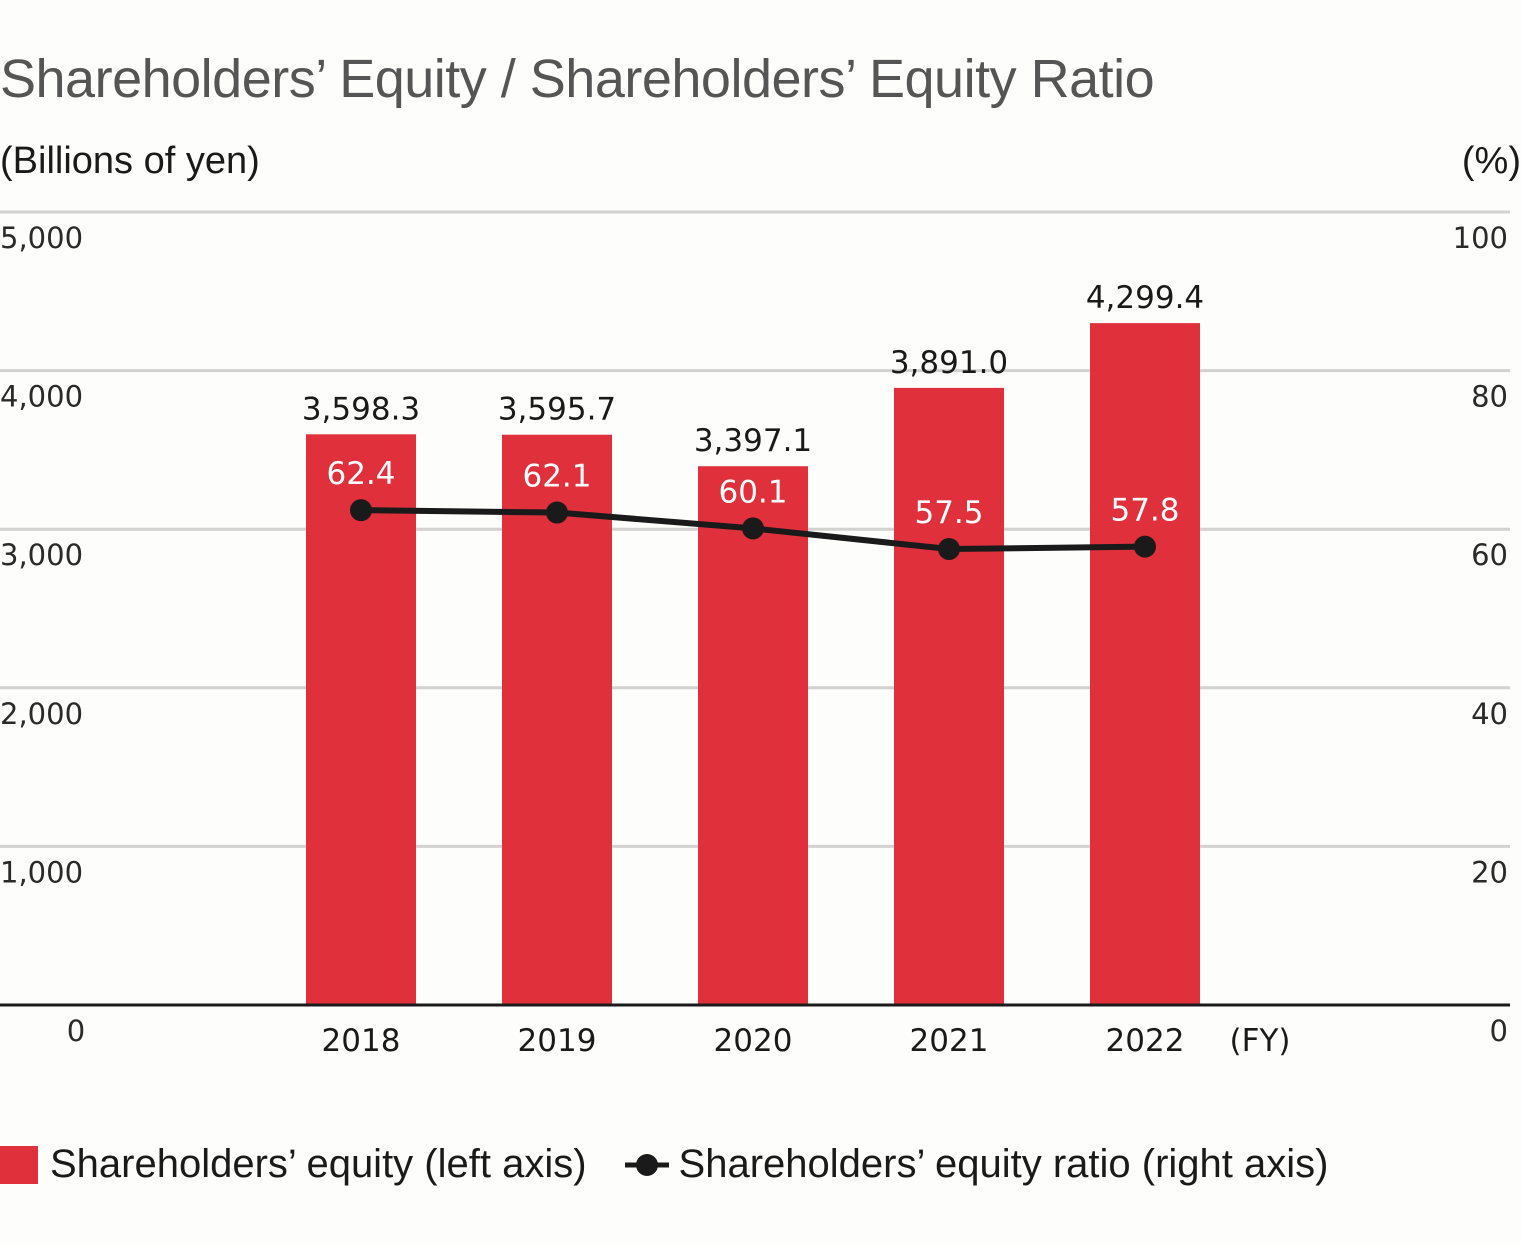 This screenshot has width=1521, height=1245. I want to click on equity-value-label: 3,891.0, so click(949, 363).